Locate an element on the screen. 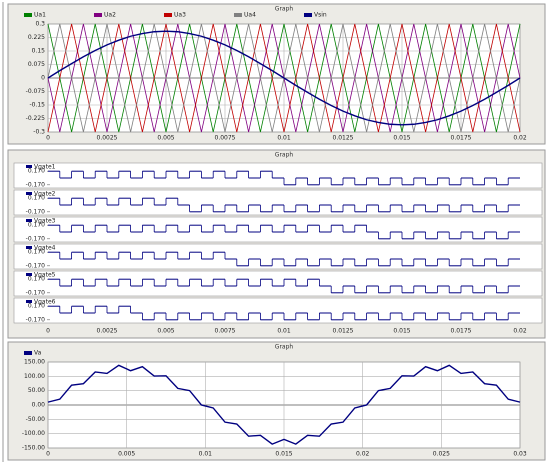 The height and width of the screenshot is (470, 550). legend-label: Vsin is located at coordinates (320, 15).